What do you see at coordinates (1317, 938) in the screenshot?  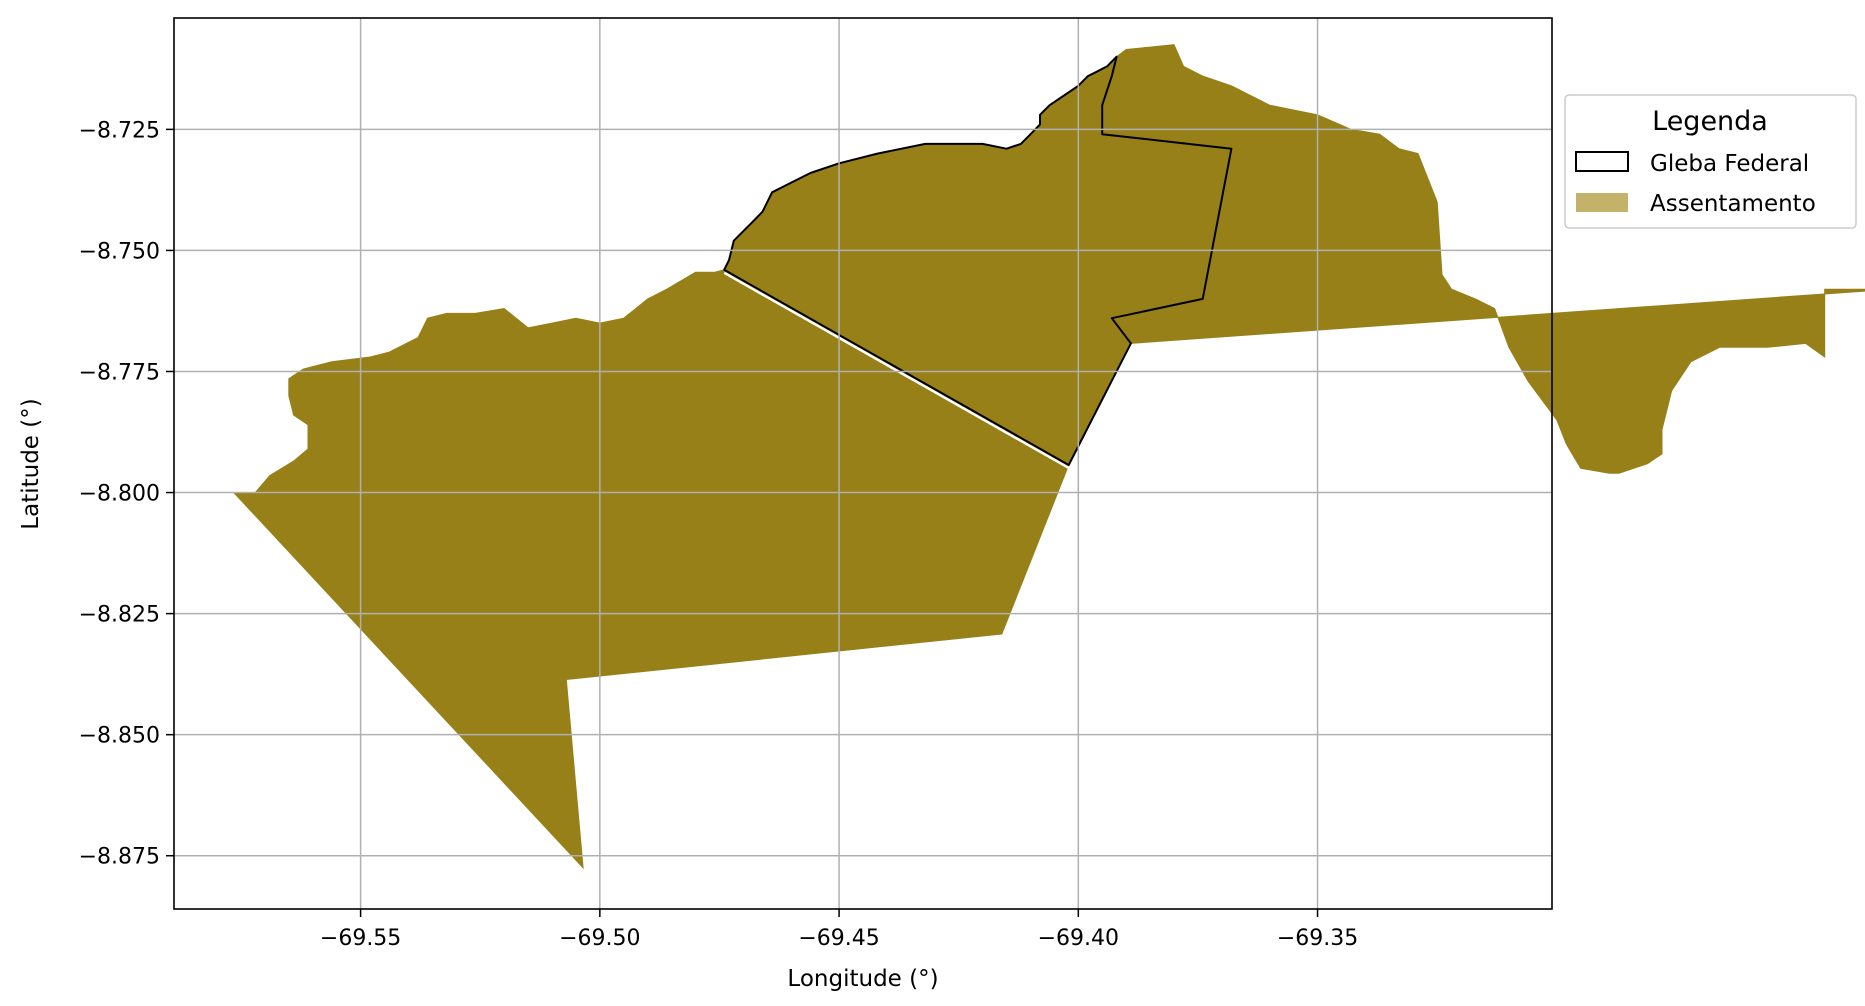 I see `x-tick-label-4: −69.35` at bounding box center [1317, 938].